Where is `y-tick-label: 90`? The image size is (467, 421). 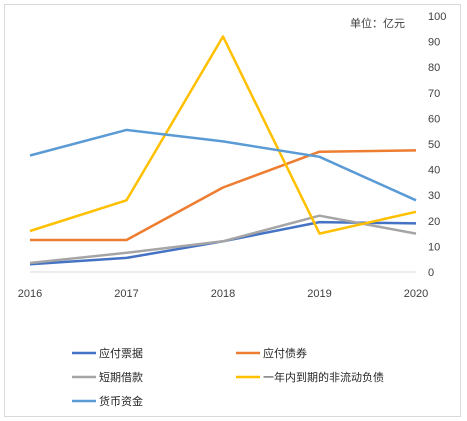
y-tick-label: 90 is located at coordinates (434, 43).